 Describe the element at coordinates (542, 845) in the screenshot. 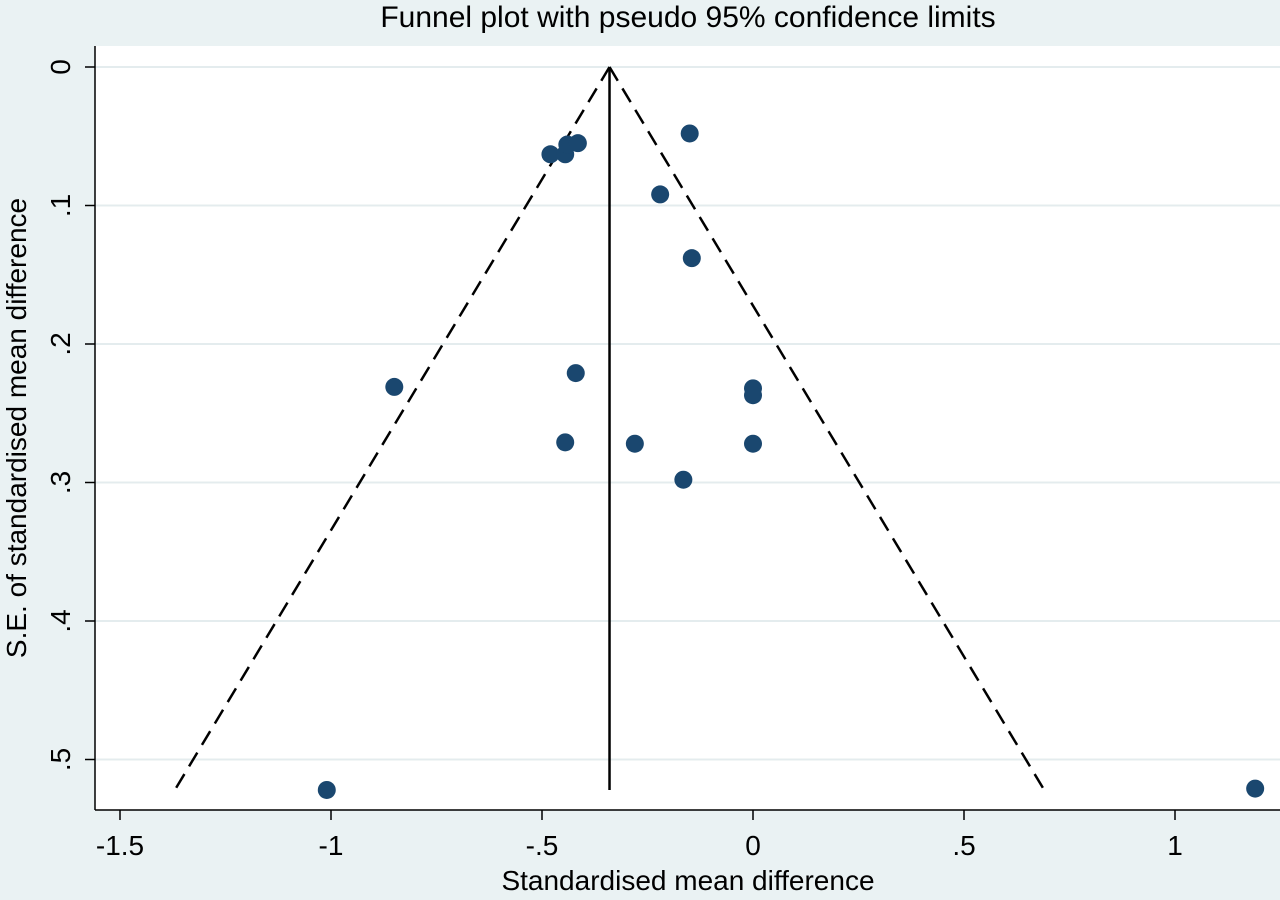

I see `x-tick-label: -.5` at that location.